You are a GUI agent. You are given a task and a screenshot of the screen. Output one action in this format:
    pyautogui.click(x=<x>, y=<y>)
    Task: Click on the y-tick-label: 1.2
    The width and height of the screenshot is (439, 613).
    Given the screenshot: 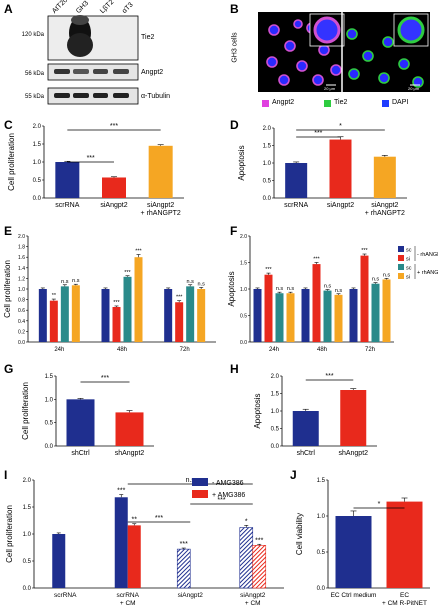 What is the action you would take?
    pyautogui.click(x=21, y=279)
    